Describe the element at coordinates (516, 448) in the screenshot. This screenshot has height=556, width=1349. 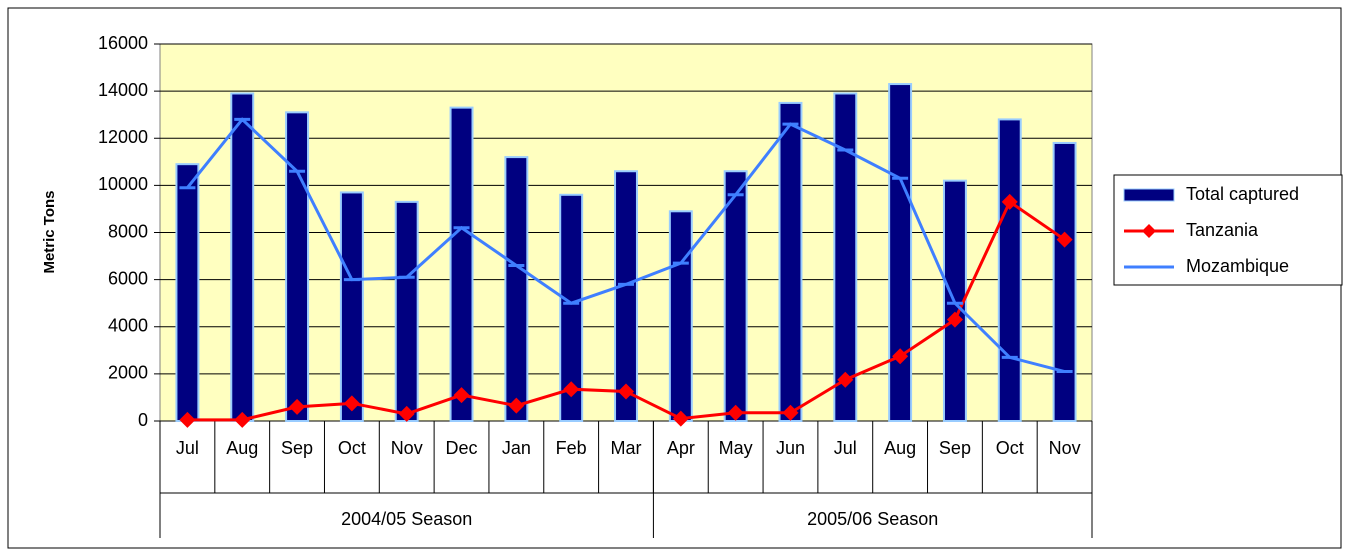
I see `x-tick-label: Jan` at that location.